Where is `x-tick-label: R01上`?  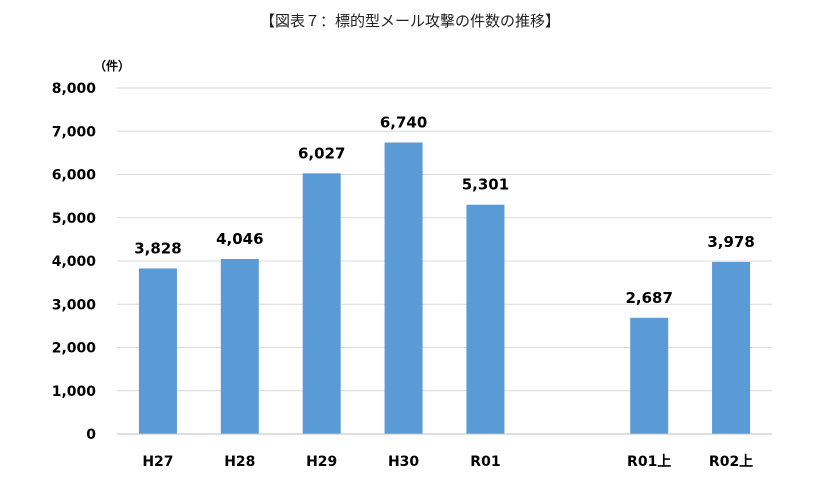 x-tick-label: R01上 is located at coordinates (649, 462).